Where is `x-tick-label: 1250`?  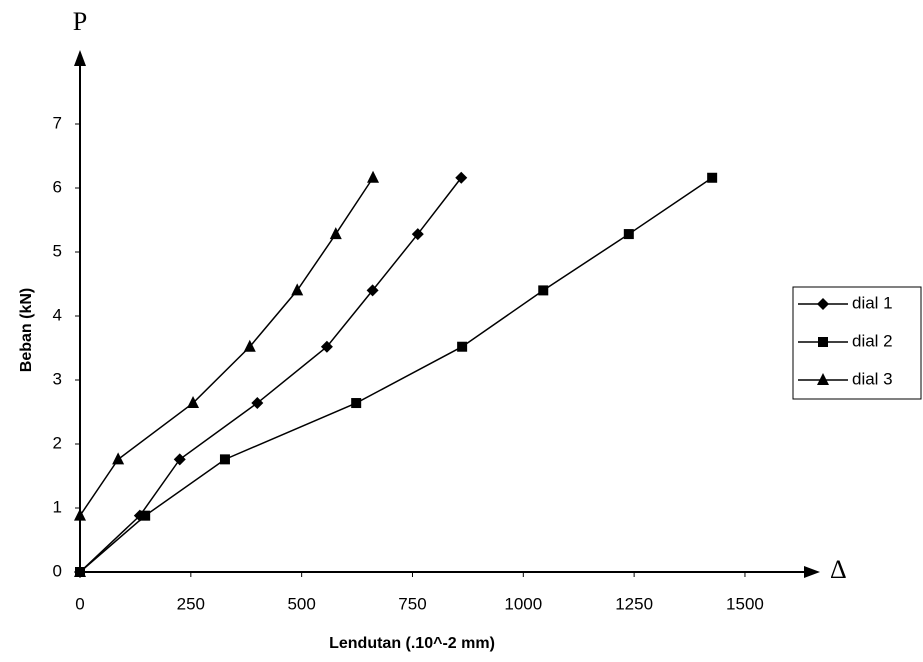
x-tick-label: 1250 is located at coordinates (634, 603).